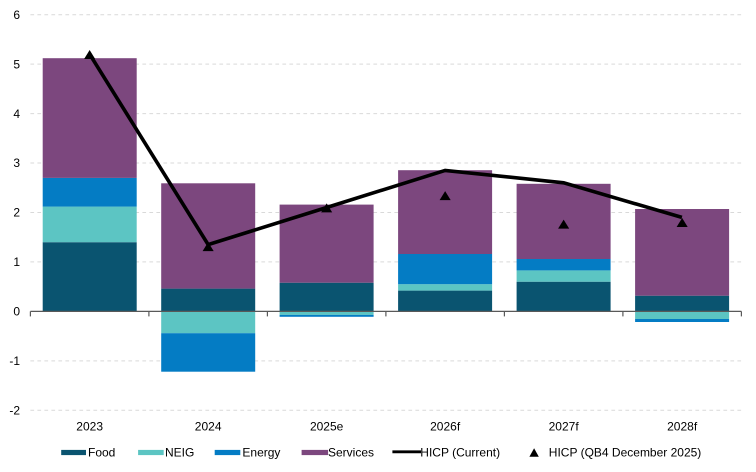 This screenshot has width=756, height=472. I want to click on svg-text: 1, so click(16, 262).